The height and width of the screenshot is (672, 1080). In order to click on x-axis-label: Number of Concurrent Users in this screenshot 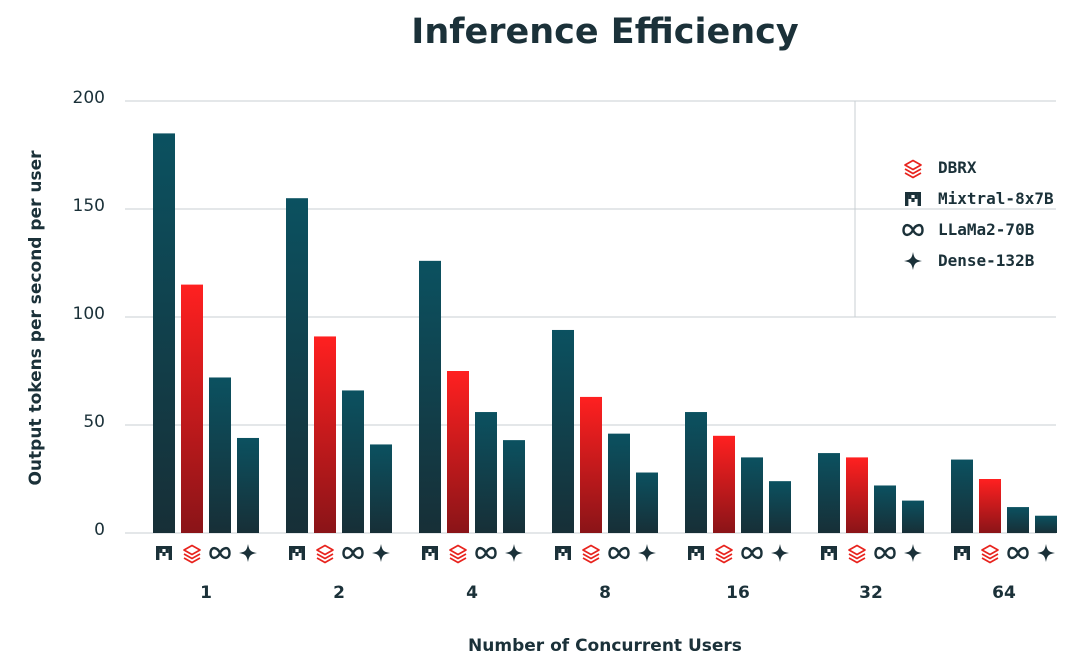, I will do `click(605, 646)`.